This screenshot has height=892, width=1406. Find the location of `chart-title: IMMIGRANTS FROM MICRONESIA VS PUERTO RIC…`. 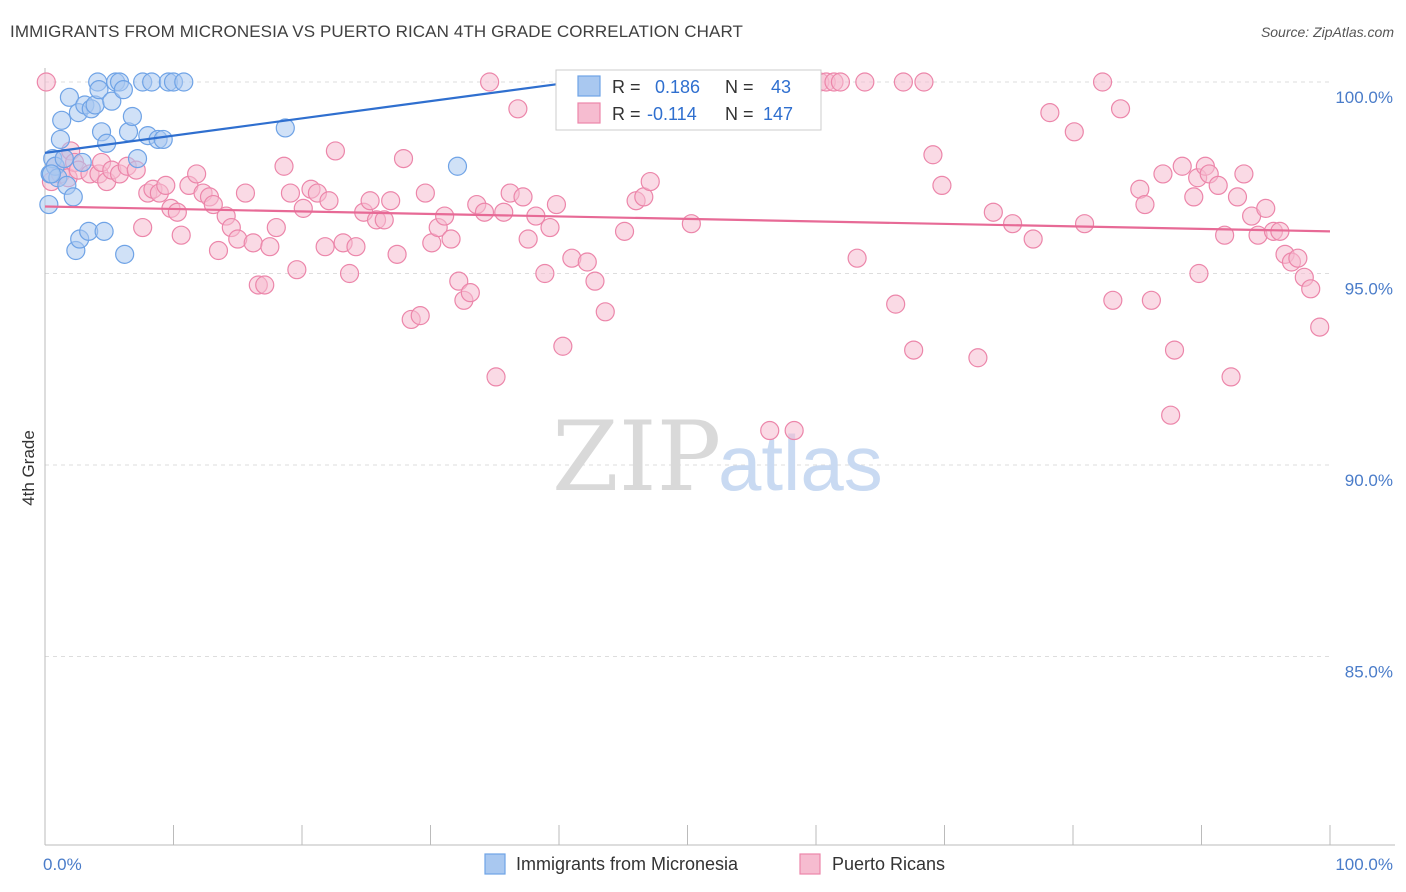

chart-title: IMMIGRANTS FROM MICRONESIA VS PUERTO RIC… is located at coordinates (377, 31).